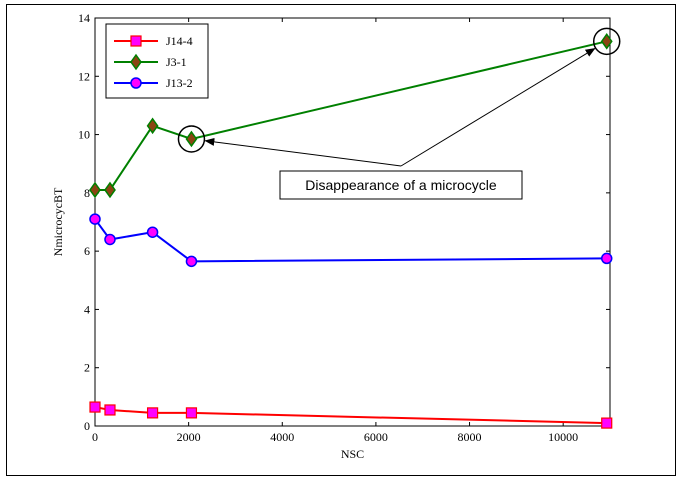 The height and width of the screenshot is (482, 685). What do you see at coordinates (563, 437) in the screenshot?
I see `x-tick-label: 10000` at bounding box center [563, 437].